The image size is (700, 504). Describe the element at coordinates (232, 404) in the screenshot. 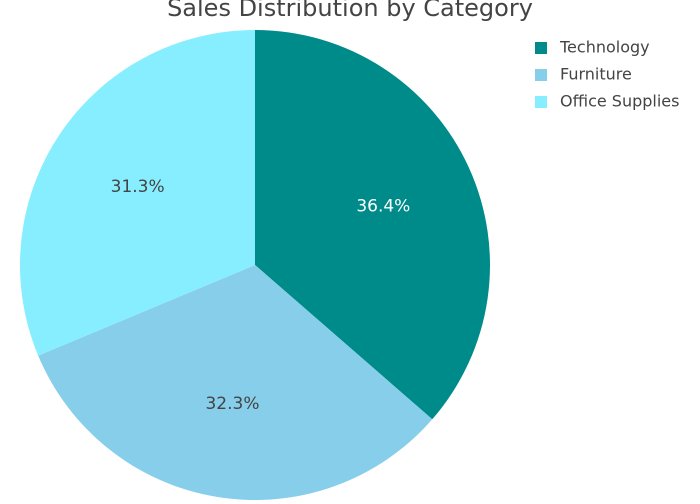

I see `pie-slice-label-furniture: 32.3%` at that location.